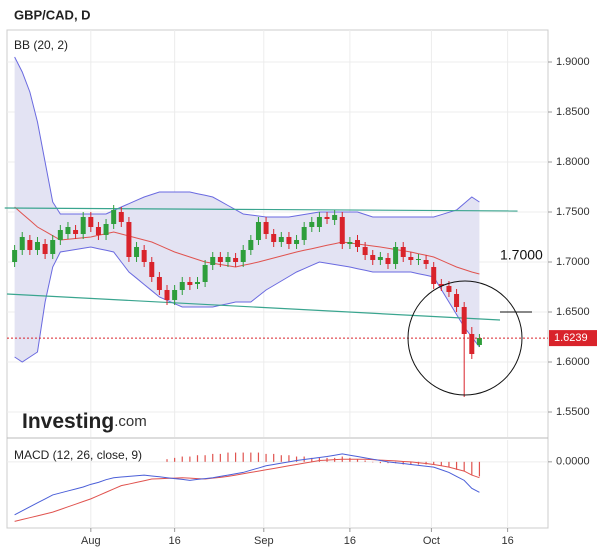 Image resolution: width=599 pixels, height=553 pixels. What do you see at coordinates (465, 338) in the screenshot?
I see `circle-annotation` at bounding box center [465, 338].